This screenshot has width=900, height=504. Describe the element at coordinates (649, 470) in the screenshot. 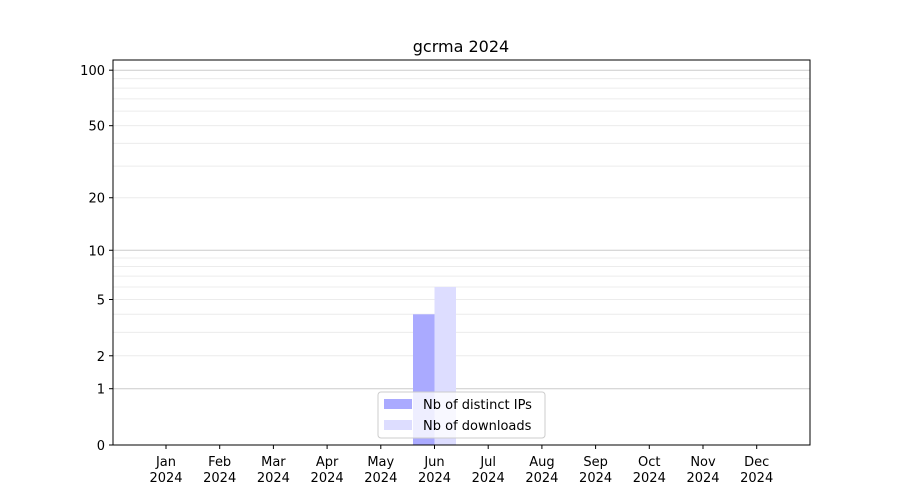

I see `x-tick-label: Oct 2024` at that location.